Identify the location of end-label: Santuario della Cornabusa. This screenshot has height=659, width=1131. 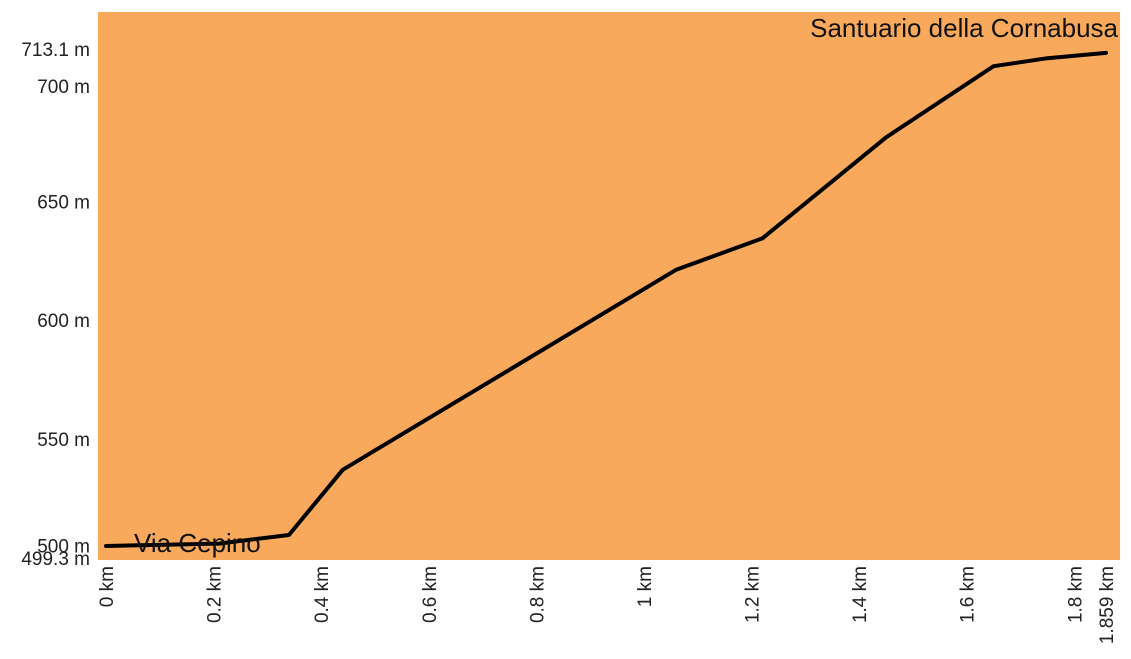
(964, 28).